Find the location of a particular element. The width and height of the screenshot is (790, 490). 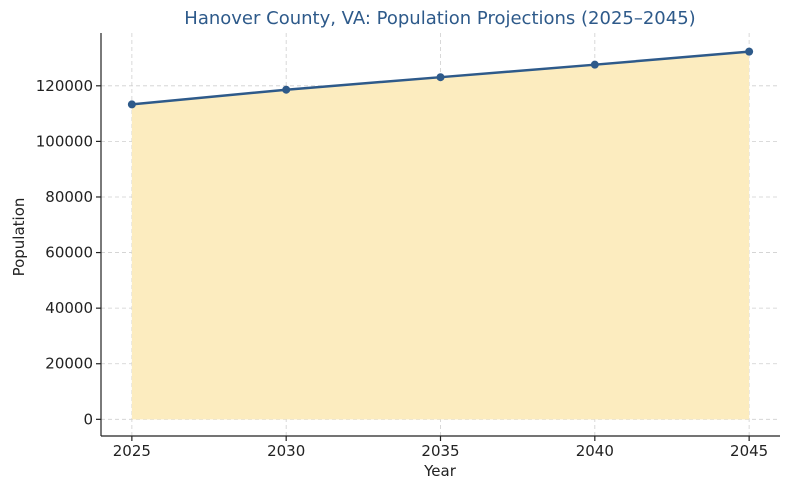

y-tick-label: 120000 is located at coordinates (64, 86).